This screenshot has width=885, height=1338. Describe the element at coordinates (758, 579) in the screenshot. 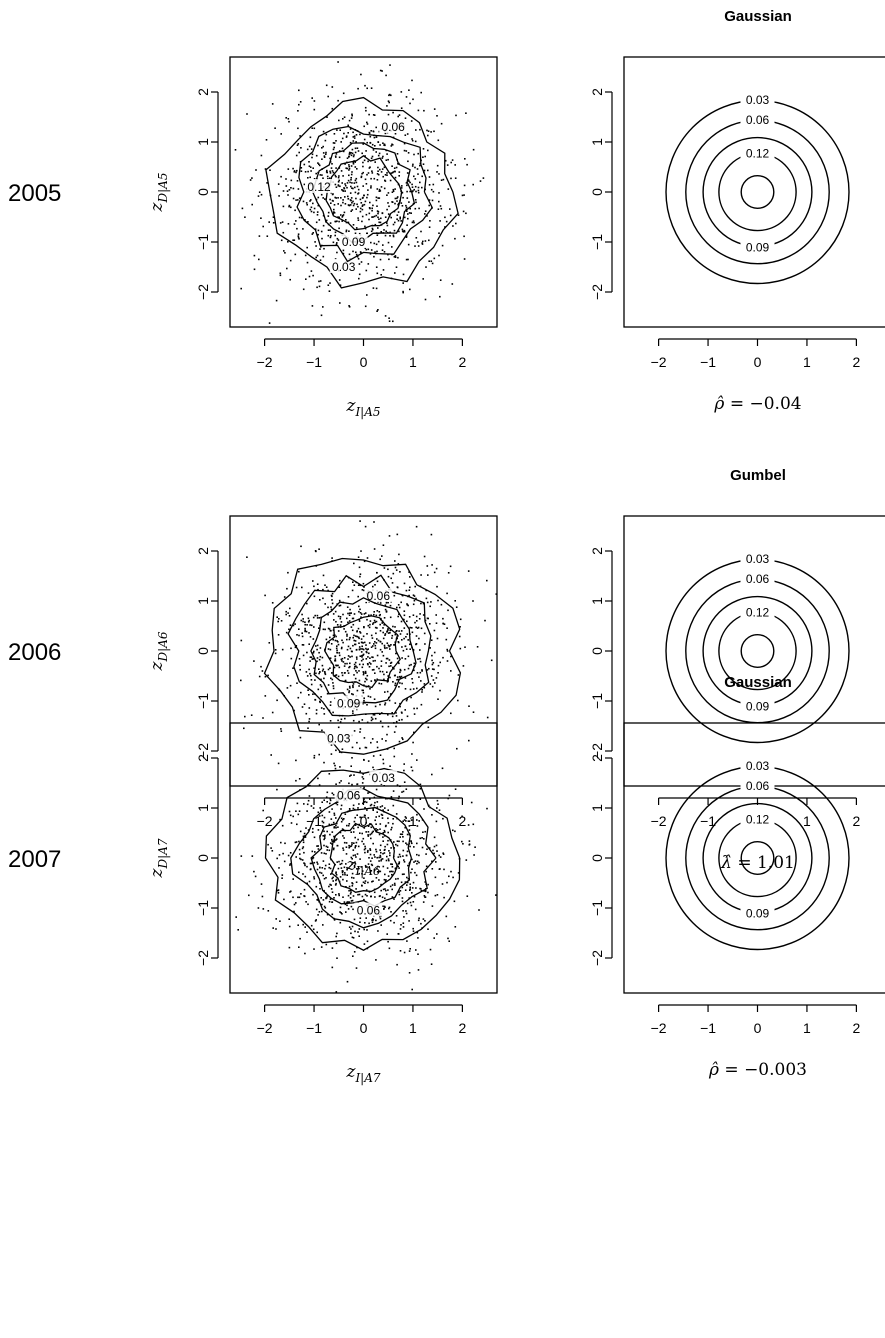

I see `contour-label: 0.06` at that location.